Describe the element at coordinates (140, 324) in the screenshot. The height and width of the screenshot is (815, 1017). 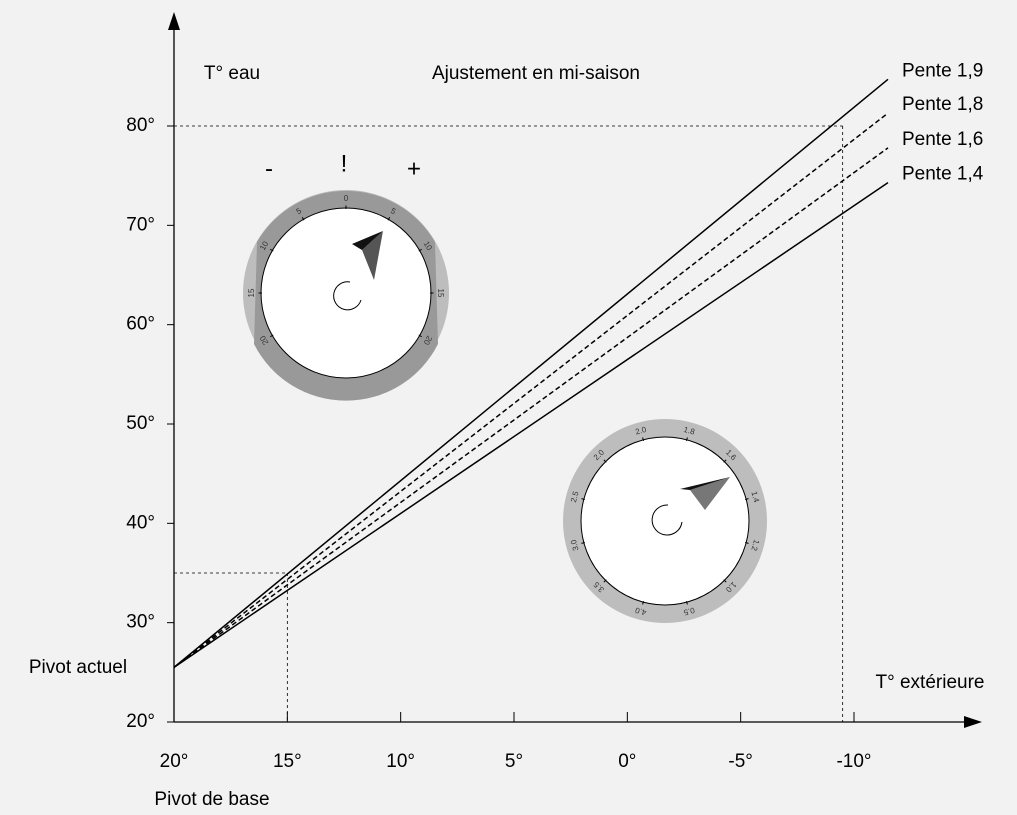
I see `y-tick-label: 60°` at that location.